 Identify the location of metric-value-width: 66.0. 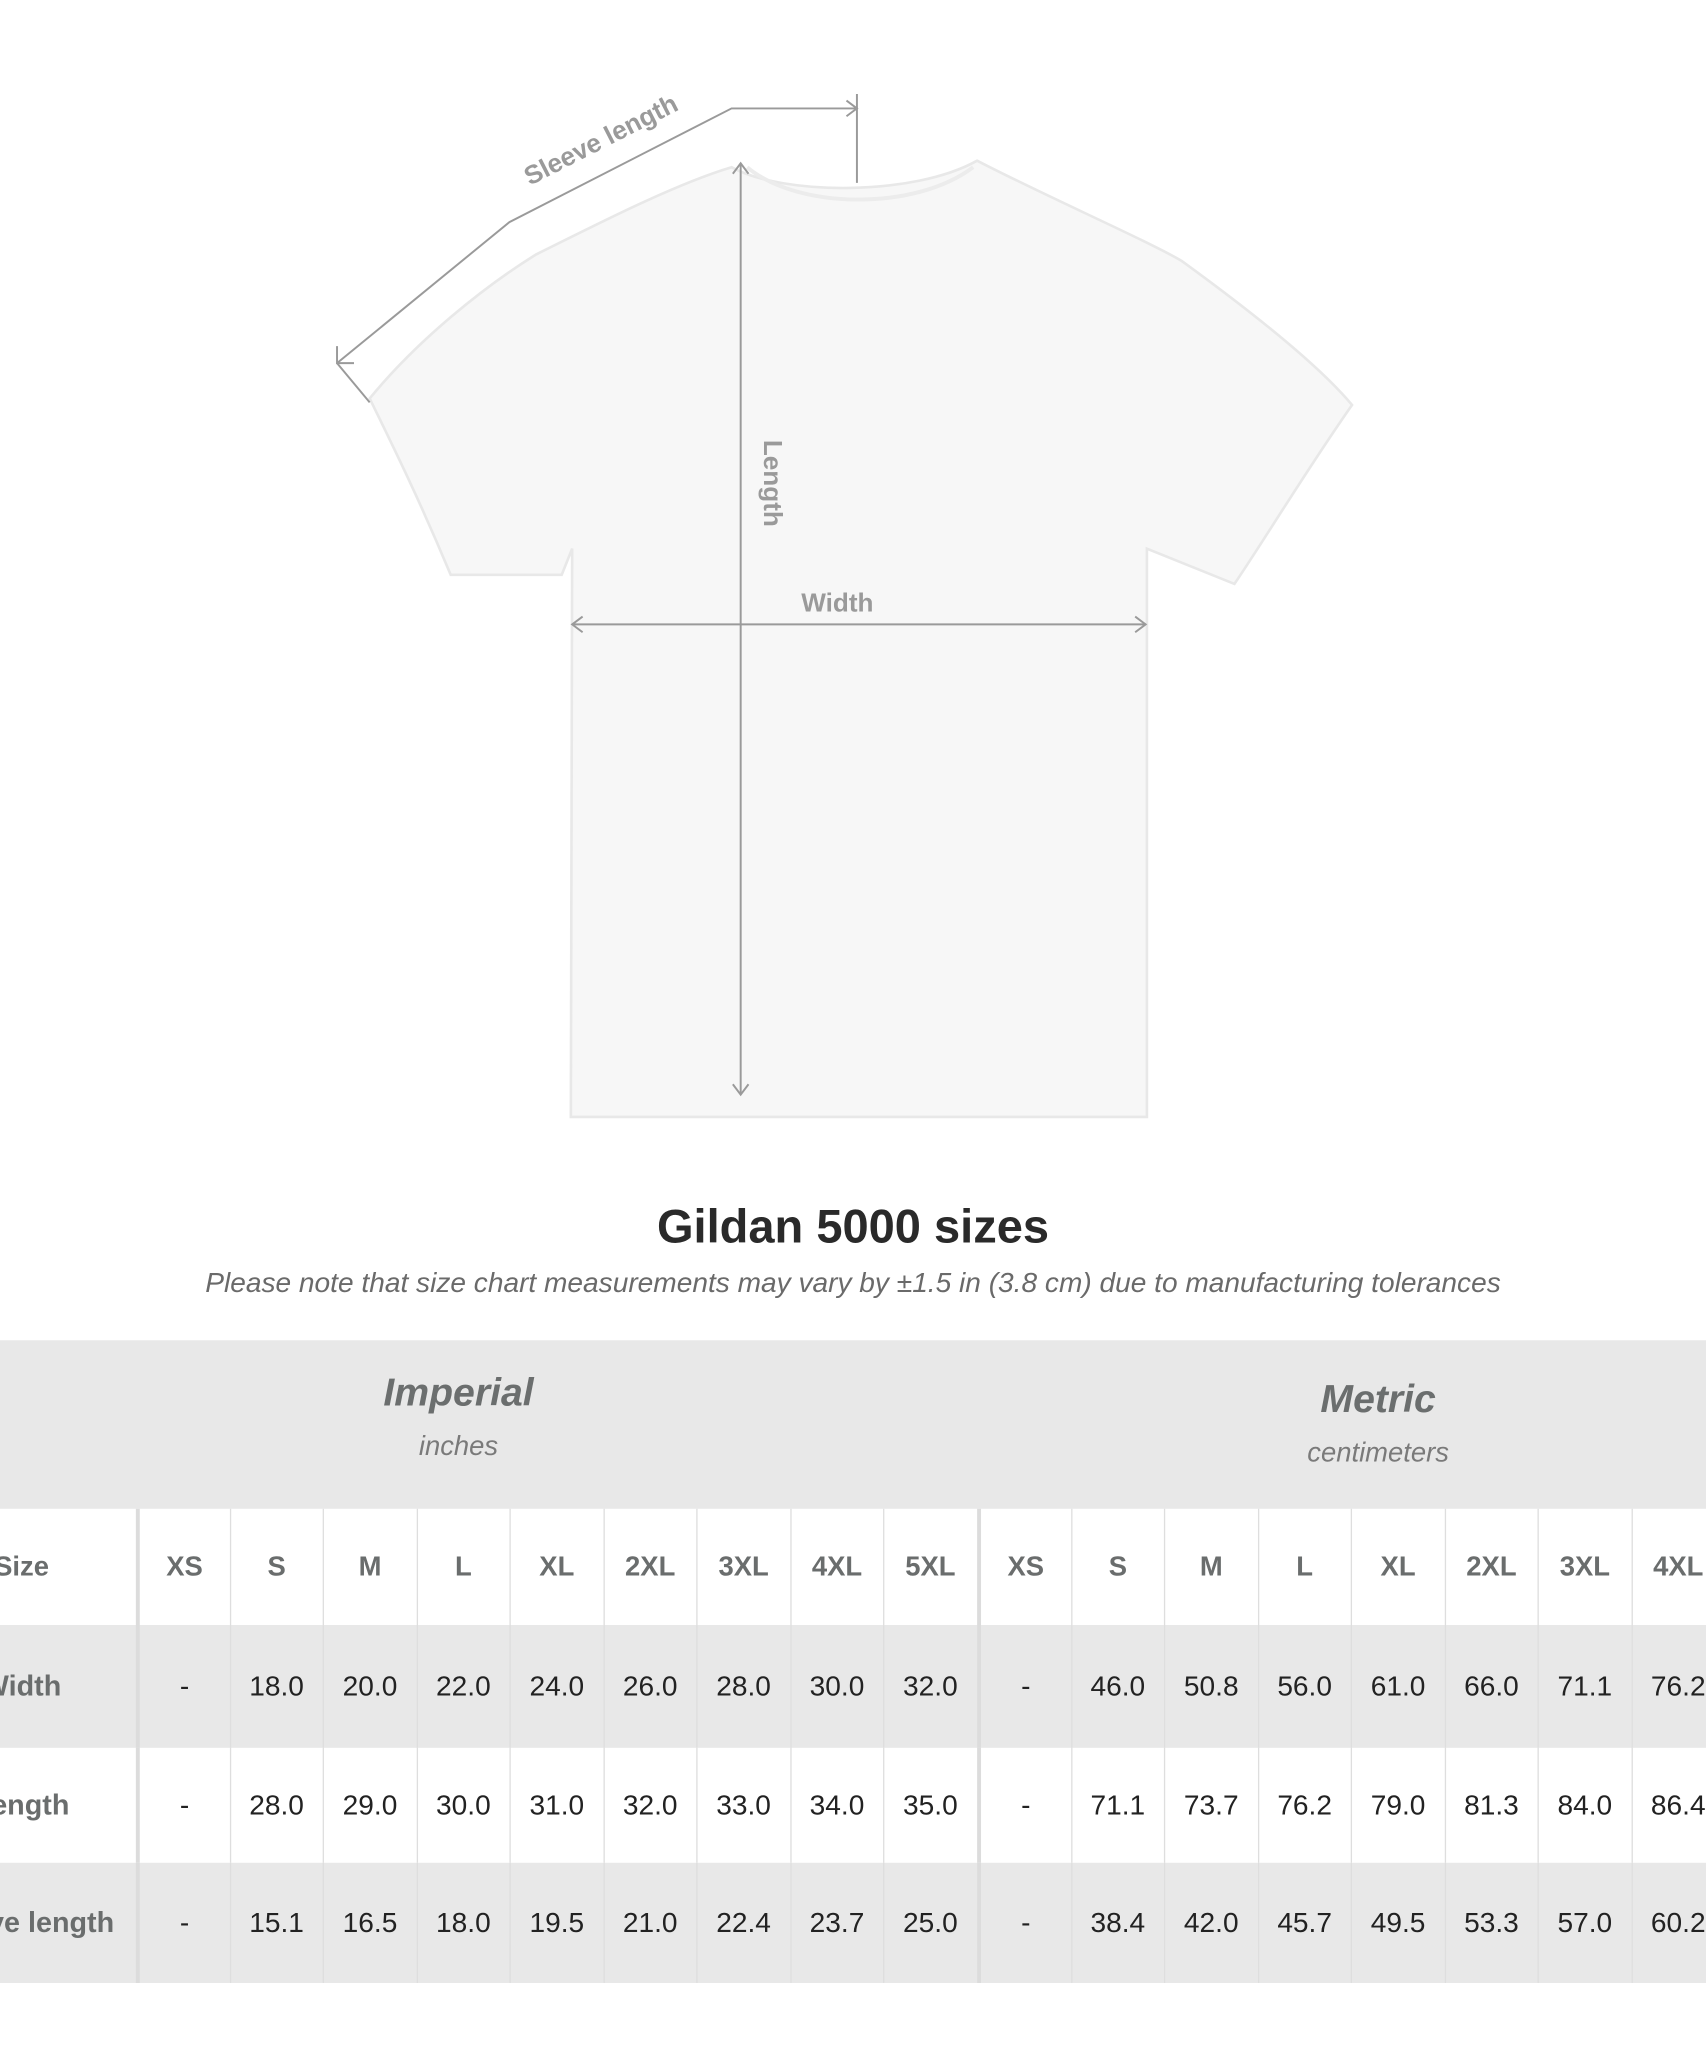
(1490, 1686).